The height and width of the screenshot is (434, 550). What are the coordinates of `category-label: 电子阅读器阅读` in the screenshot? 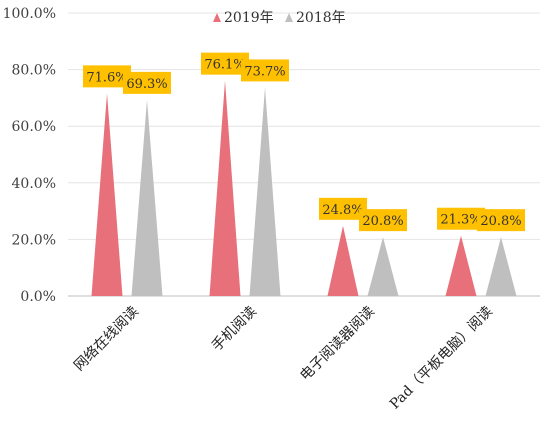 It's located at (337, 343).